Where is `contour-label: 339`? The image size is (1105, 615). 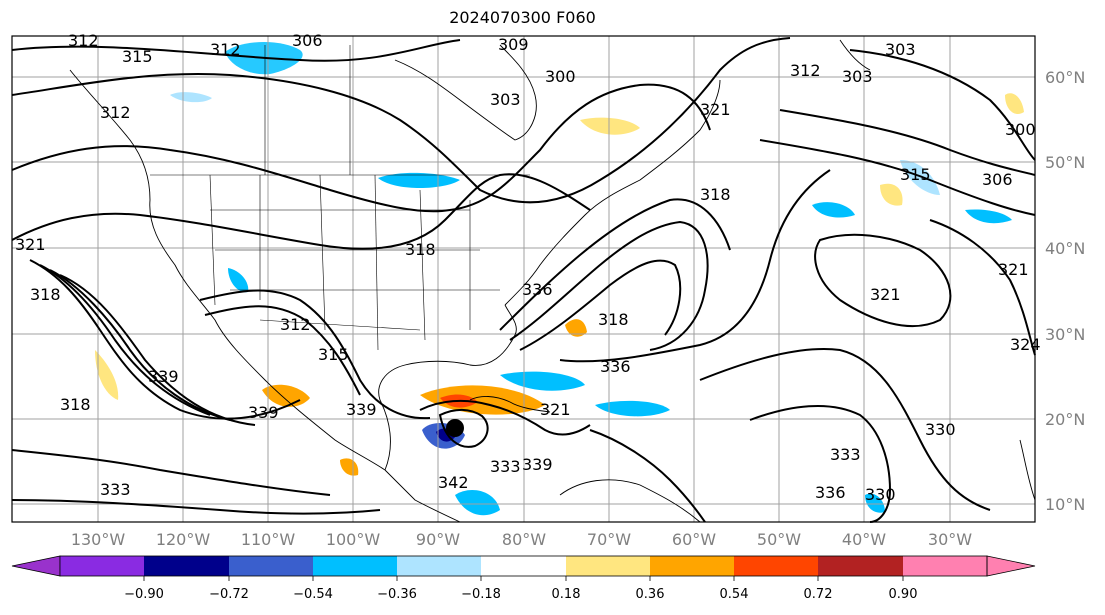 contour-label: 339 is located at coordinates (163, 376).